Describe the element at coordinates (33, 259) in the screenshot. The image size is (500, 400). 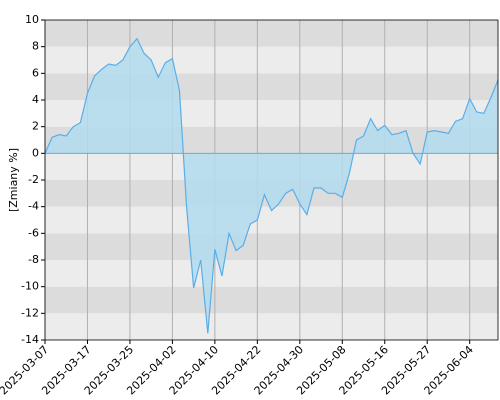
I see `y-tick-label: -8` at that location.